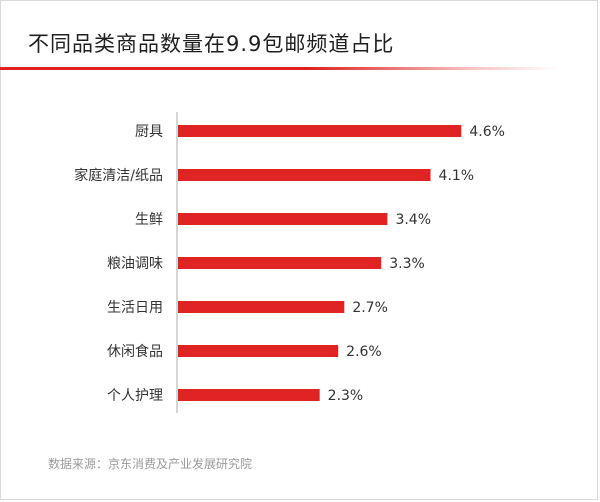 Image resolution: width=600 pixels, height=502 pixels. I want to click on value-label: 2.7%, so click(370, 308).